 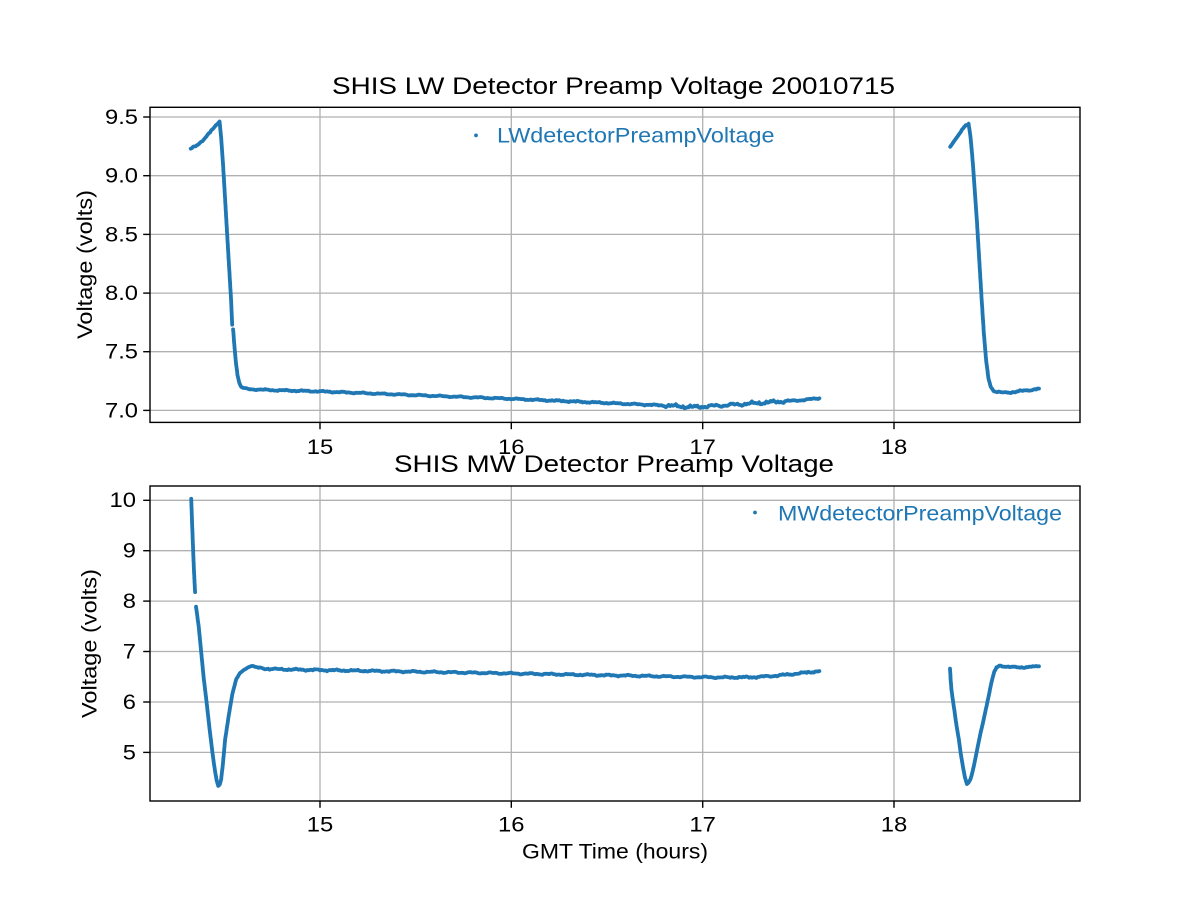 I want to click on svg-text: 9.0, so click(x=121, y=176).